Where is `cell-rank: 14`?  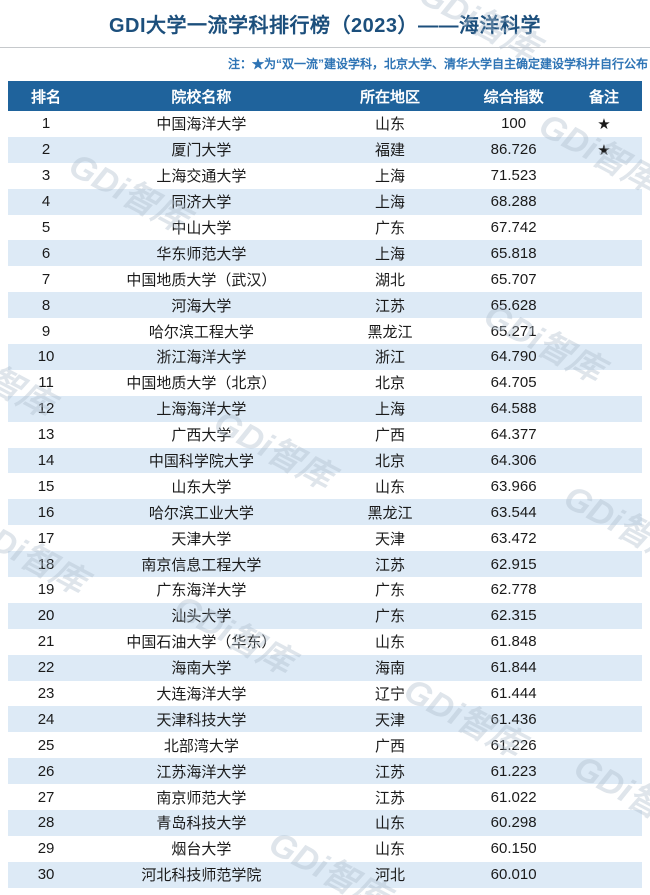
cell-rank: 14 is located at coordinates (46, 461).